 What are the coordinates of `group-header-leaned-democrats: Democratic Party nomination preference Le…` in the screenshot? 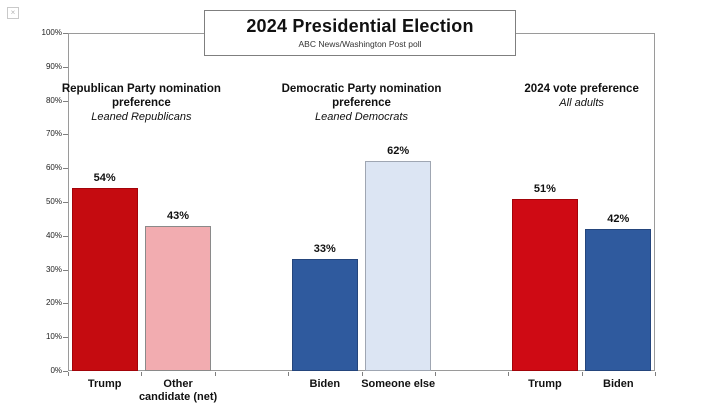 It's located at (362, 103).